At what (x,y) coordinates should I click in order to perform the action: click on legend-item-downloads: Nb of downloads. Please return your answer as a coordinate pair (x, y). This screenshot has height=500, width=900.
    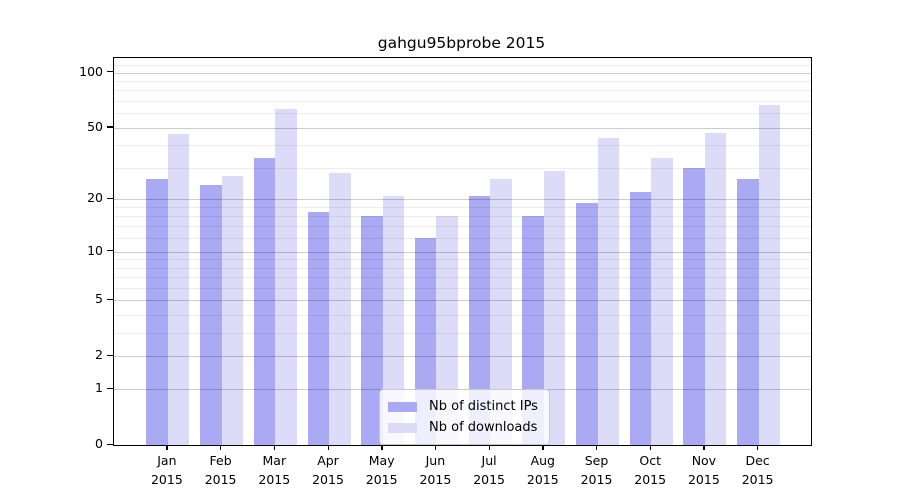
    Looking at the image, I should click on (463, 427).